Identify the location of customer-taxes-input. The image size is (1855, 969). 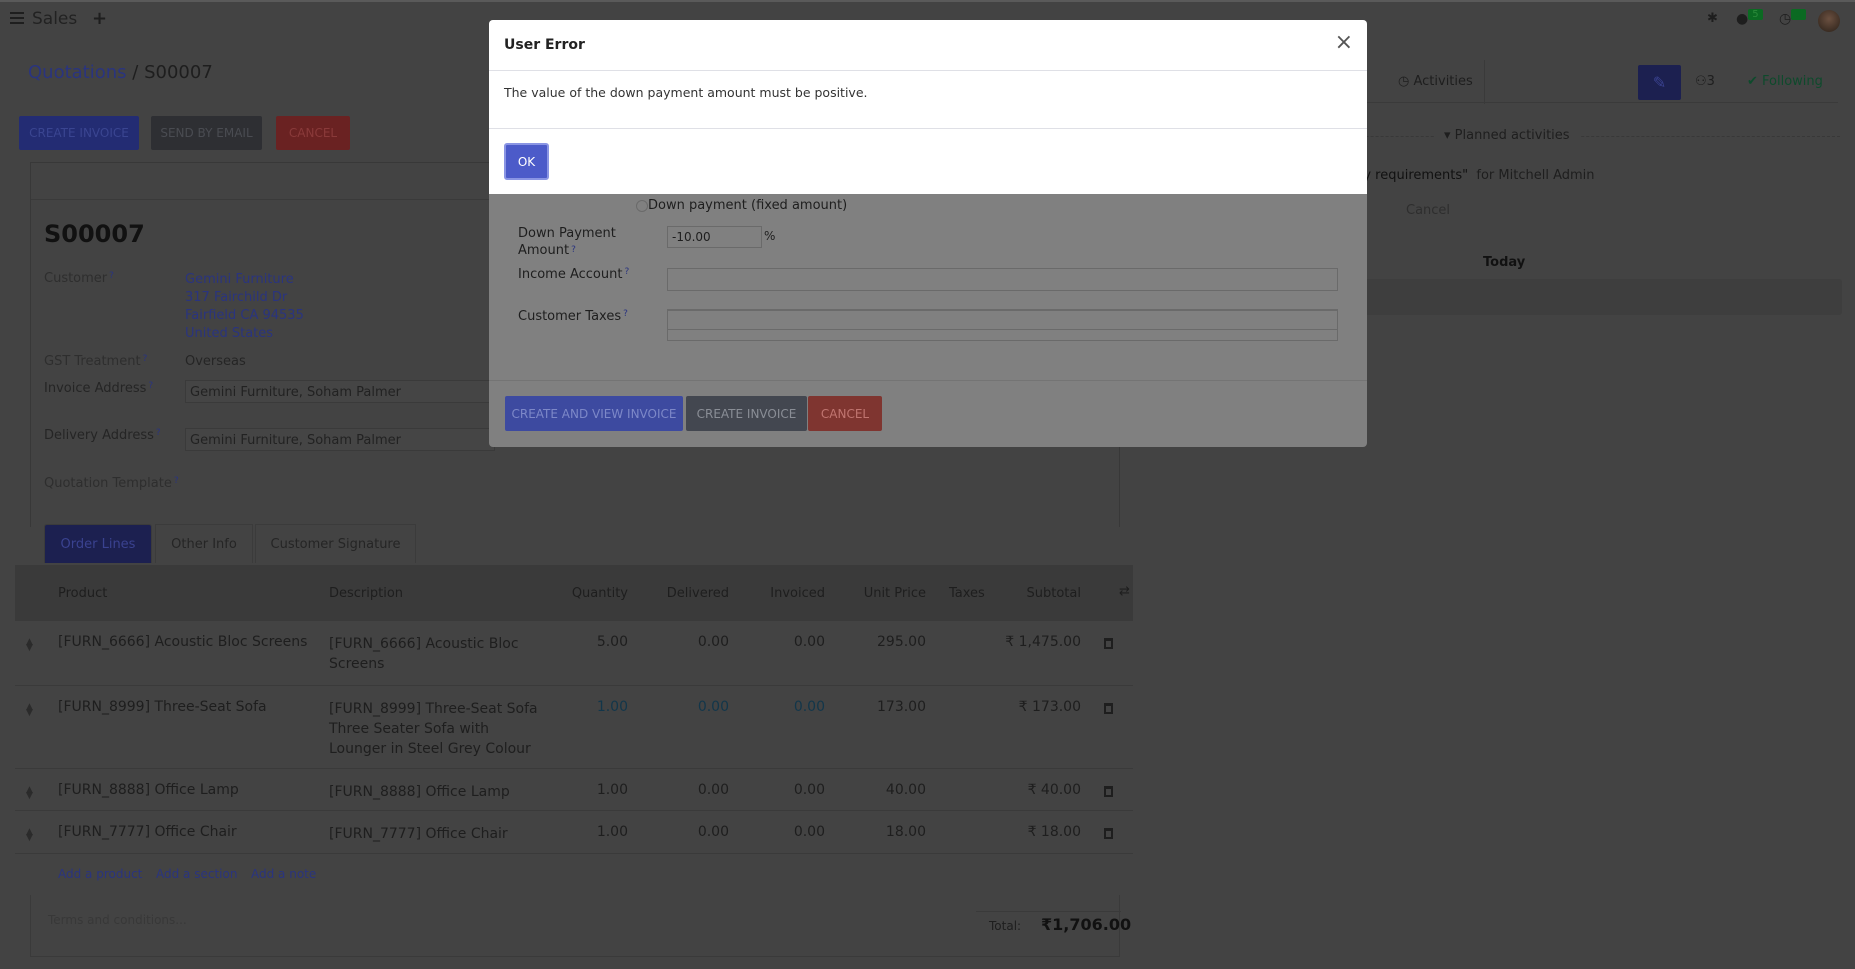
(1002, 325).